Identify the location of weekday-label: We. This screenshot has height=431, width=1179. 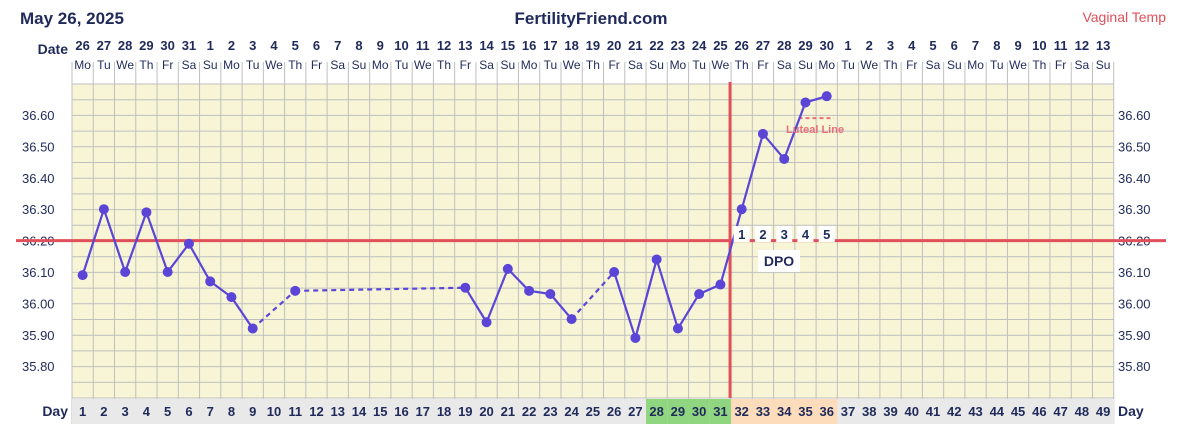
(721, 65).